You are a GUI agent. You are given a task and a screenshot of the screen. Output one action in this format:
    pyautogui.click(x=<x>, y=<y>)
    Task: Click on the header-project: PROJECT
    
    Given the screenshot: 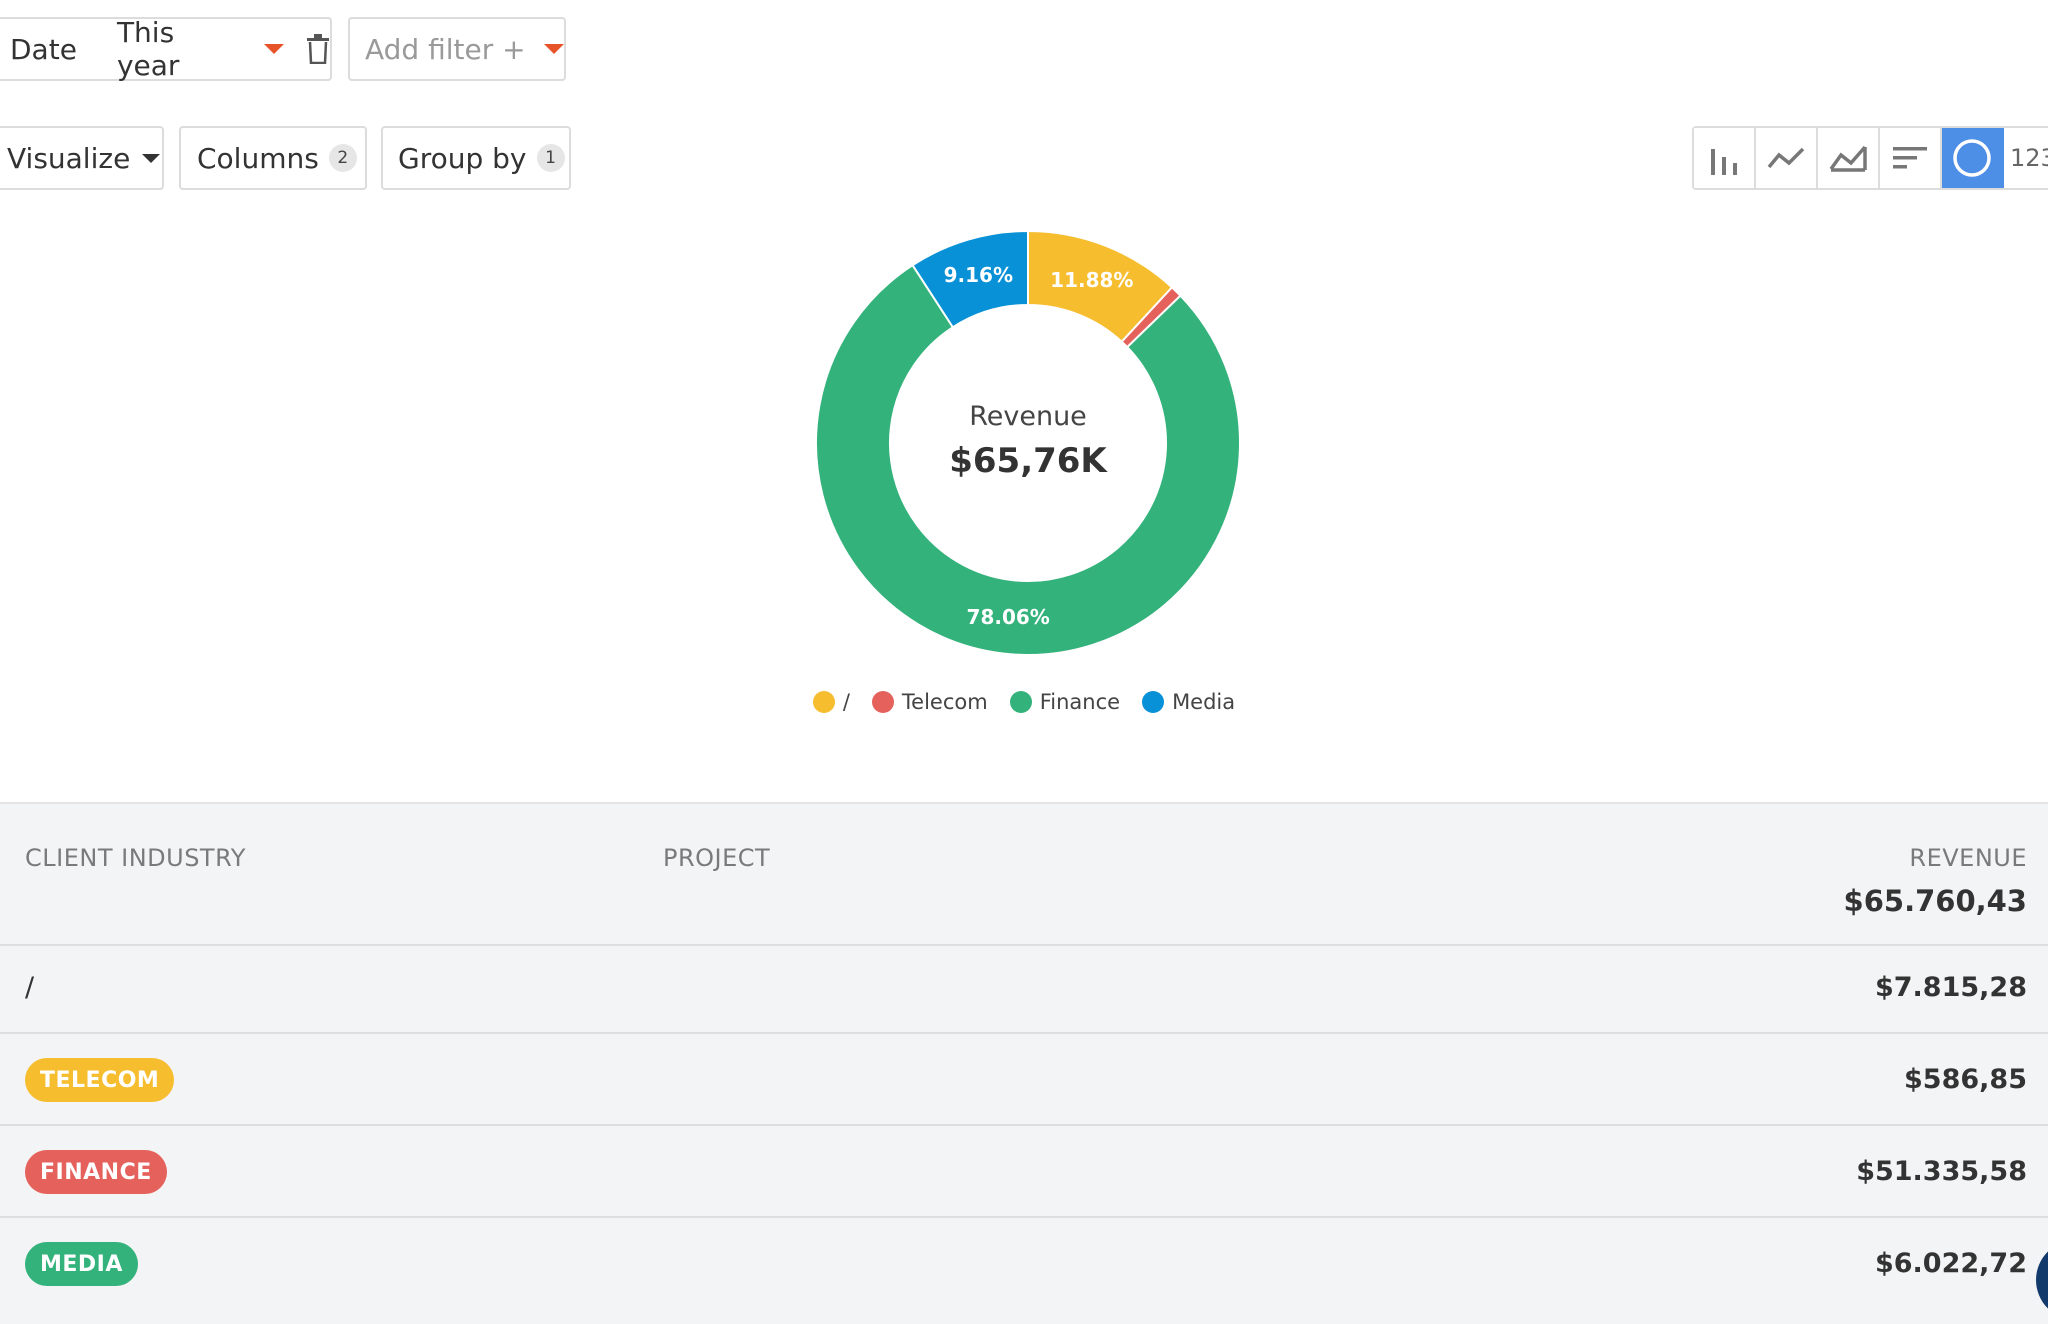 What is the action you would take?
    pyautogui.click(x=717, y=858)
    